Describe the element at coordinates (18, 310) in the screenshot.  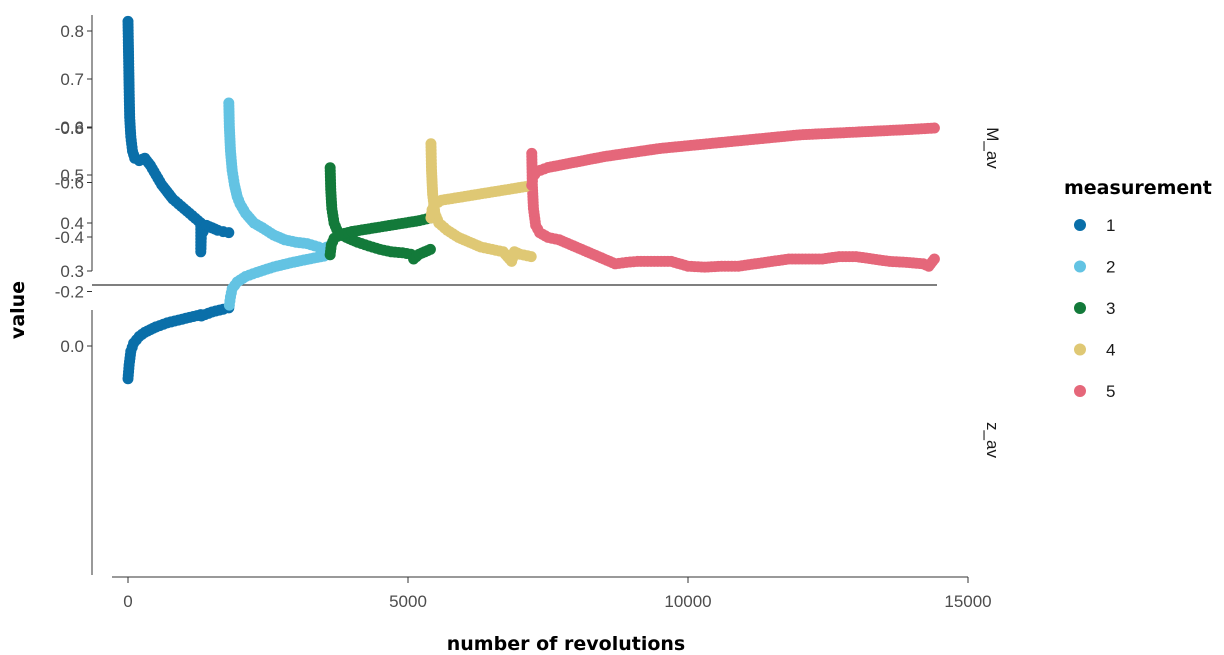
I see `y-axis-title: value` at that location.